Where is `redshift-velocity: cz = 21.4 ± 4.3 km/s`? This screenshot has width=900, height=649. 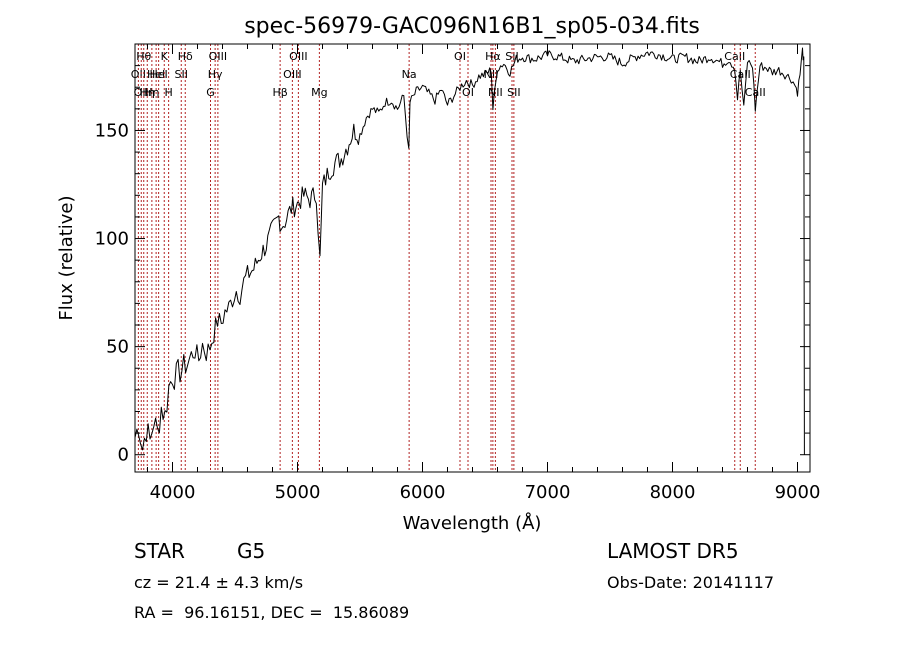 redshift-velocity: cz = 21.4 ± 4.3 km/s is located at coordinates (219, 582).